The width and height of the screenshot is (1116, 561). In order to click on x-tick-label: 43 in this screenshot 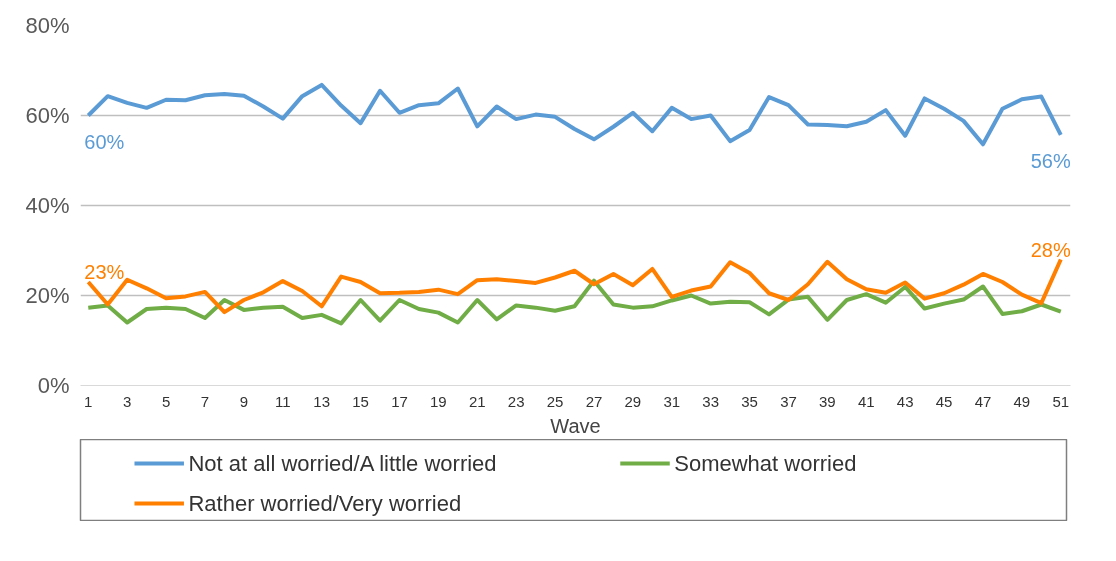, I will do `click(905, 401)`.